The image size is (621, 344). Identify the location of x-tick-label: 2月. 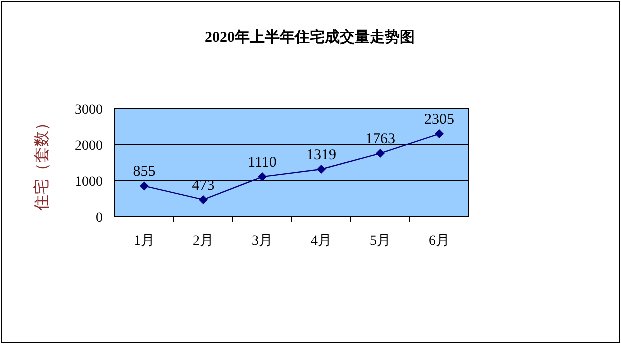
(203, 241).